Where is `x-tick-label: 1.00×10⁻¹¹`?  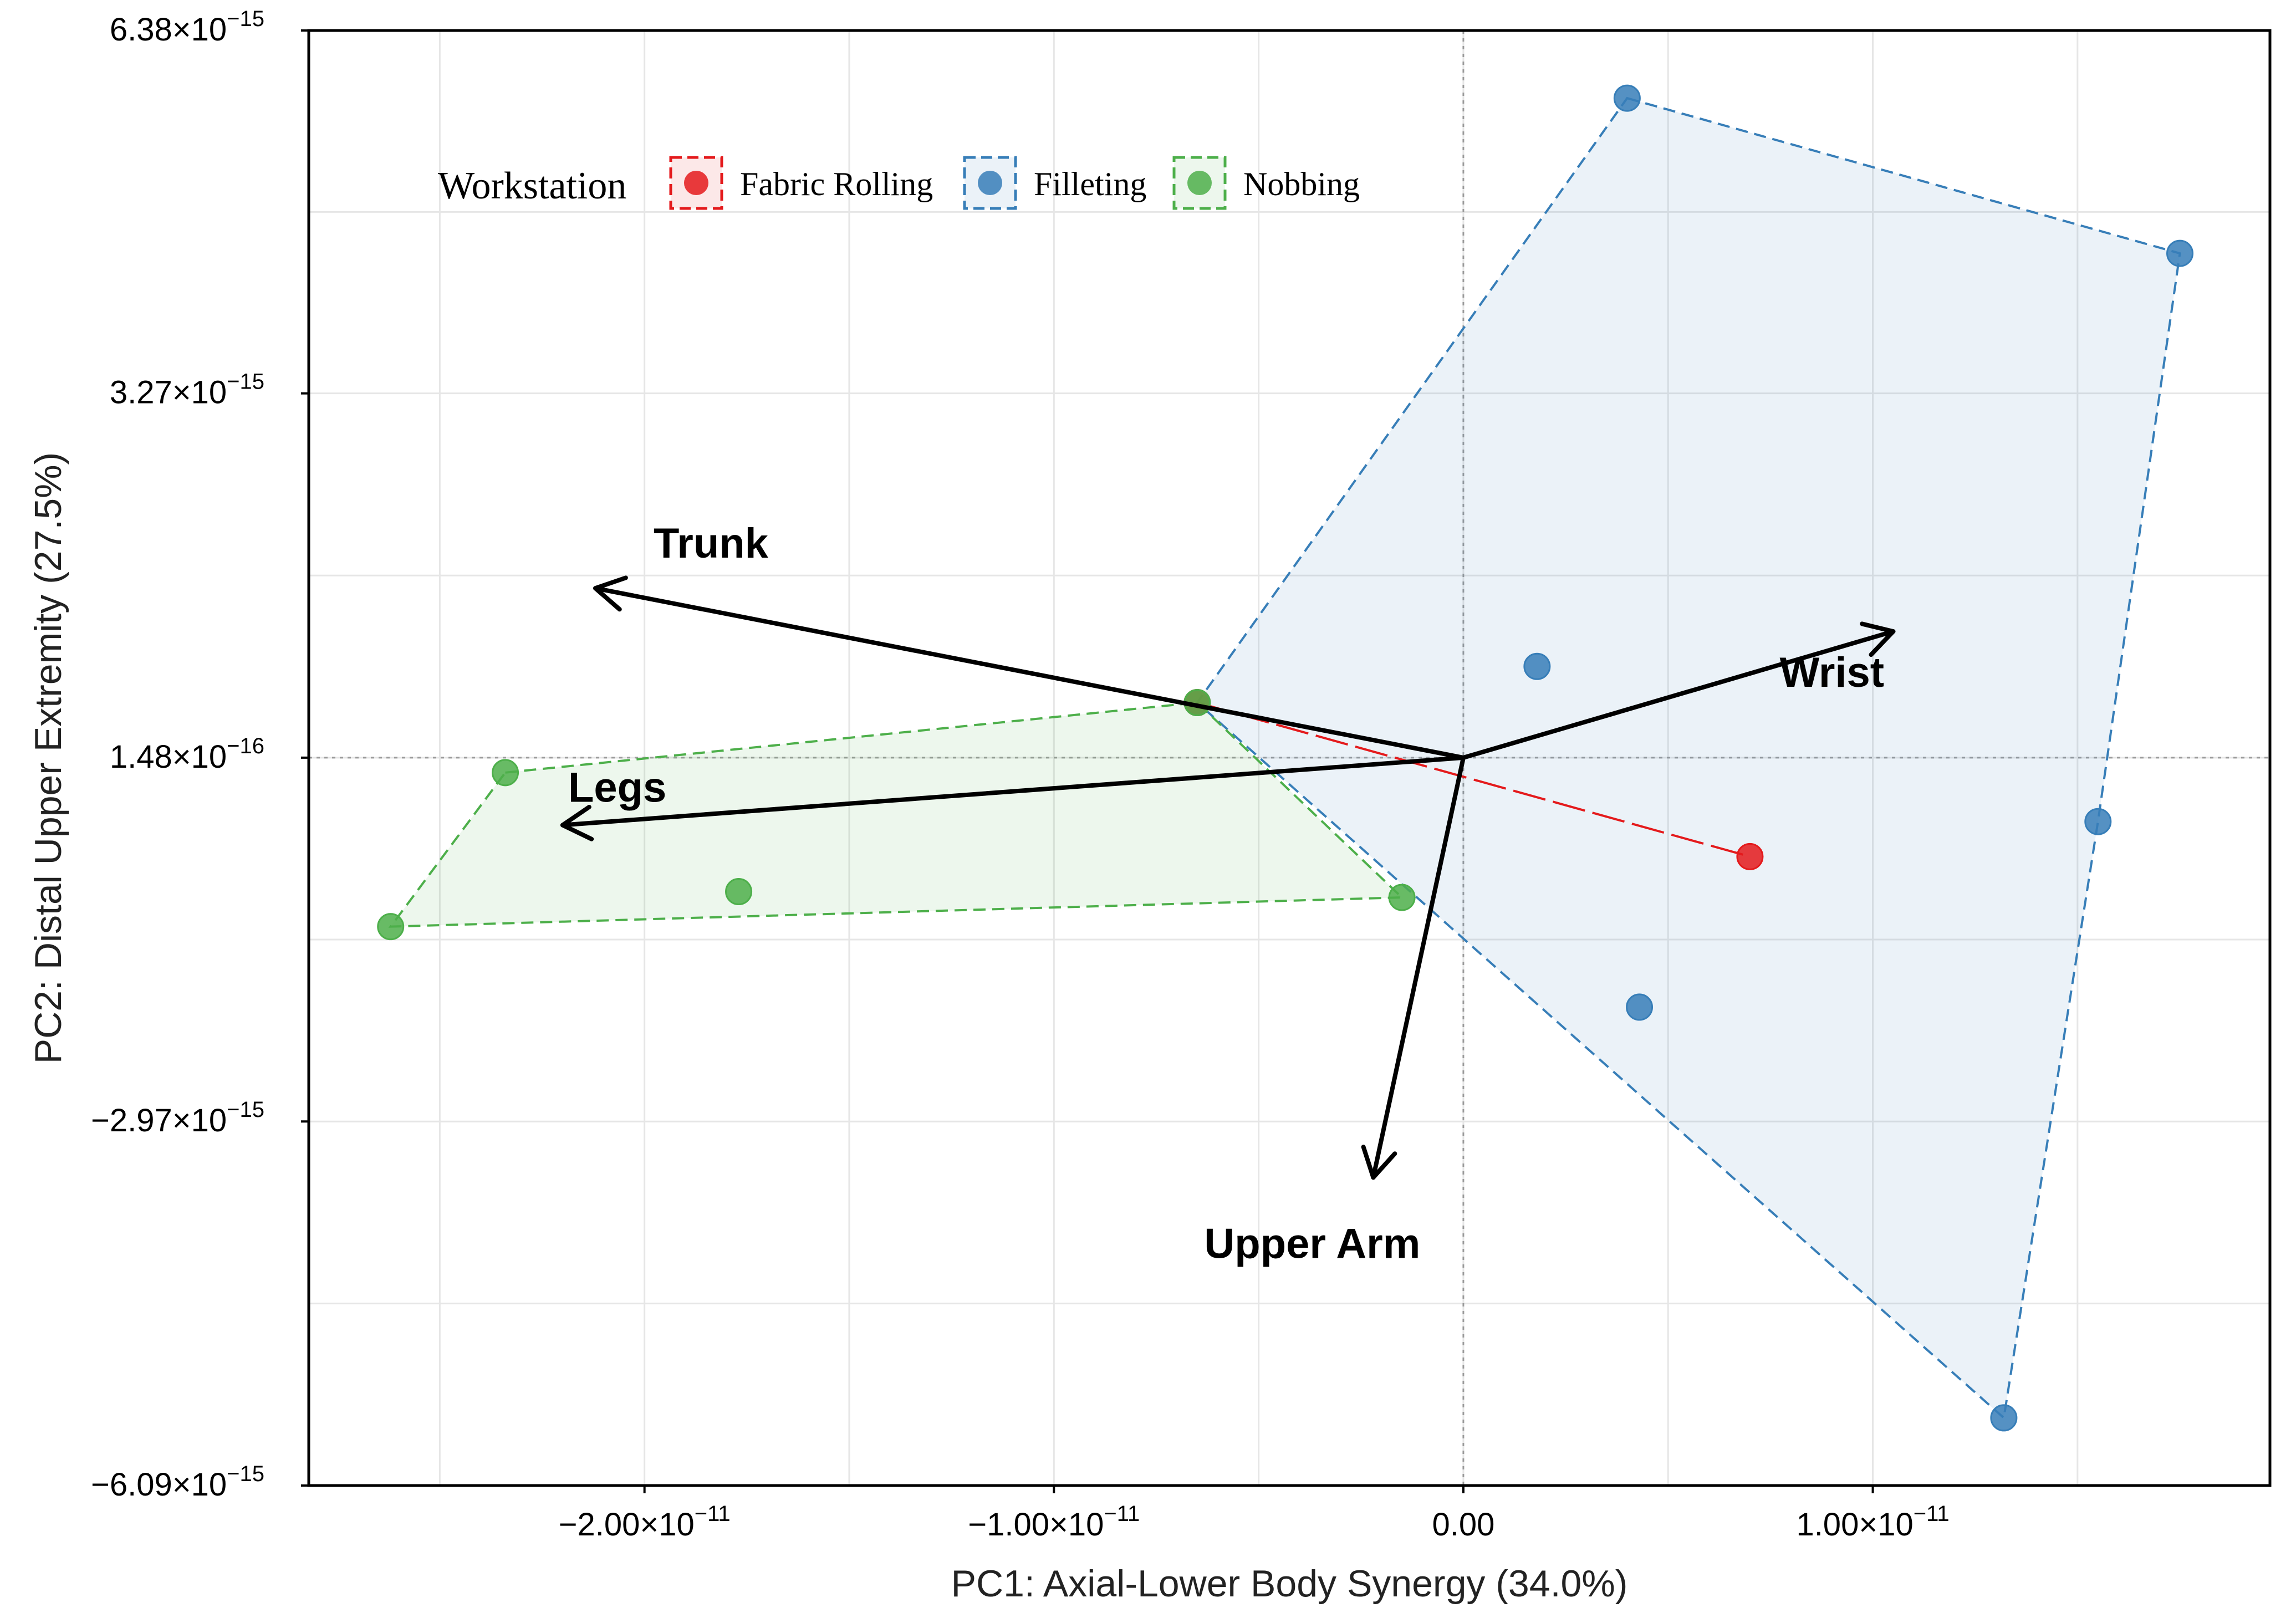 x-tick-label: 1.00×10⁻¹¹ is located at coordinates (1872, 1522).